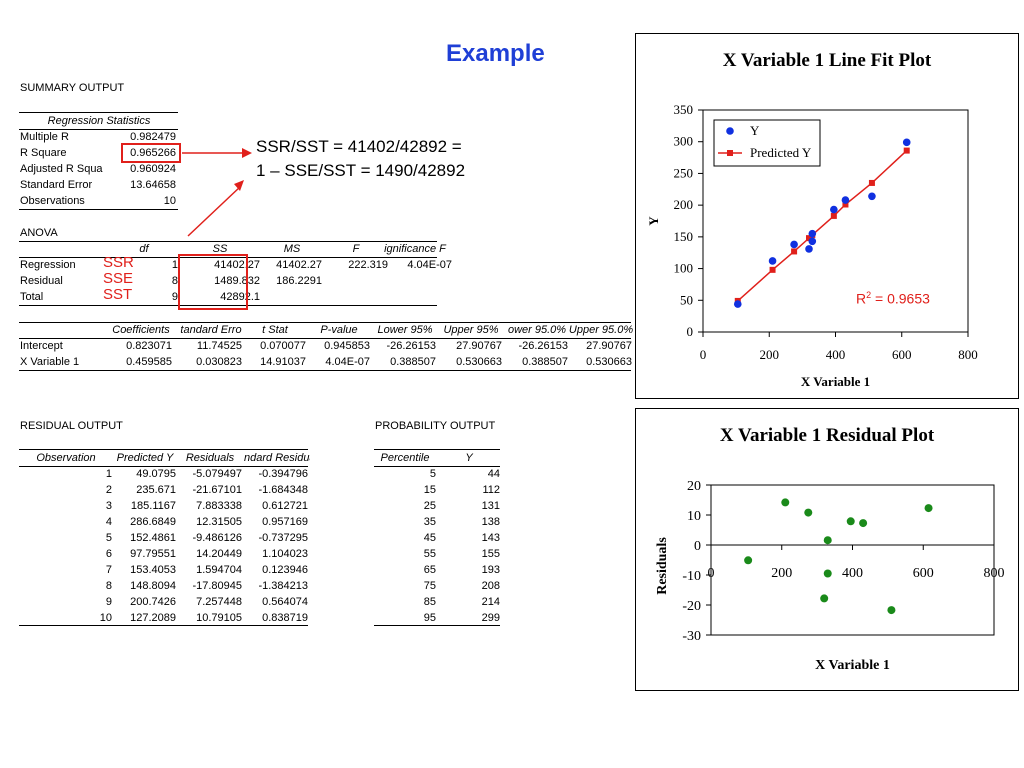  What do you see at coordinates (495, 53) in the screenshot?
I see `slide-title: Example` at bounding box center [495, 53].